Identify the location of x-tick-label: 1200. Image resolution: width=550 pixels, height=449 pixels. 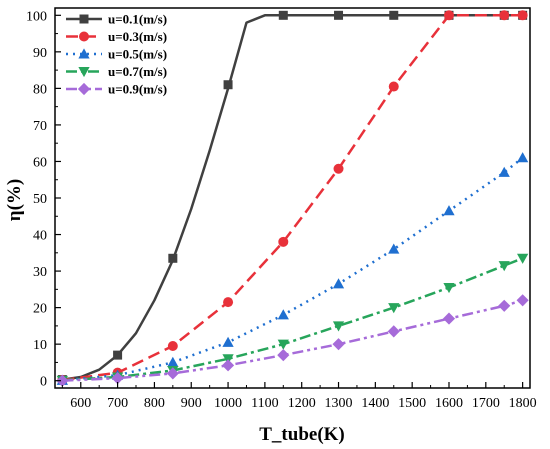
(302, 403).